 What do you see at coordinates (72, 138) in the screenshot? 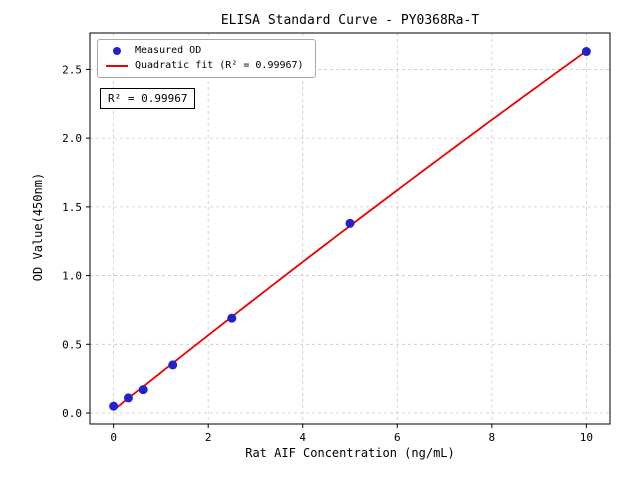
I see `y-tick-label: 2.0` at bounding box center [72, 138].